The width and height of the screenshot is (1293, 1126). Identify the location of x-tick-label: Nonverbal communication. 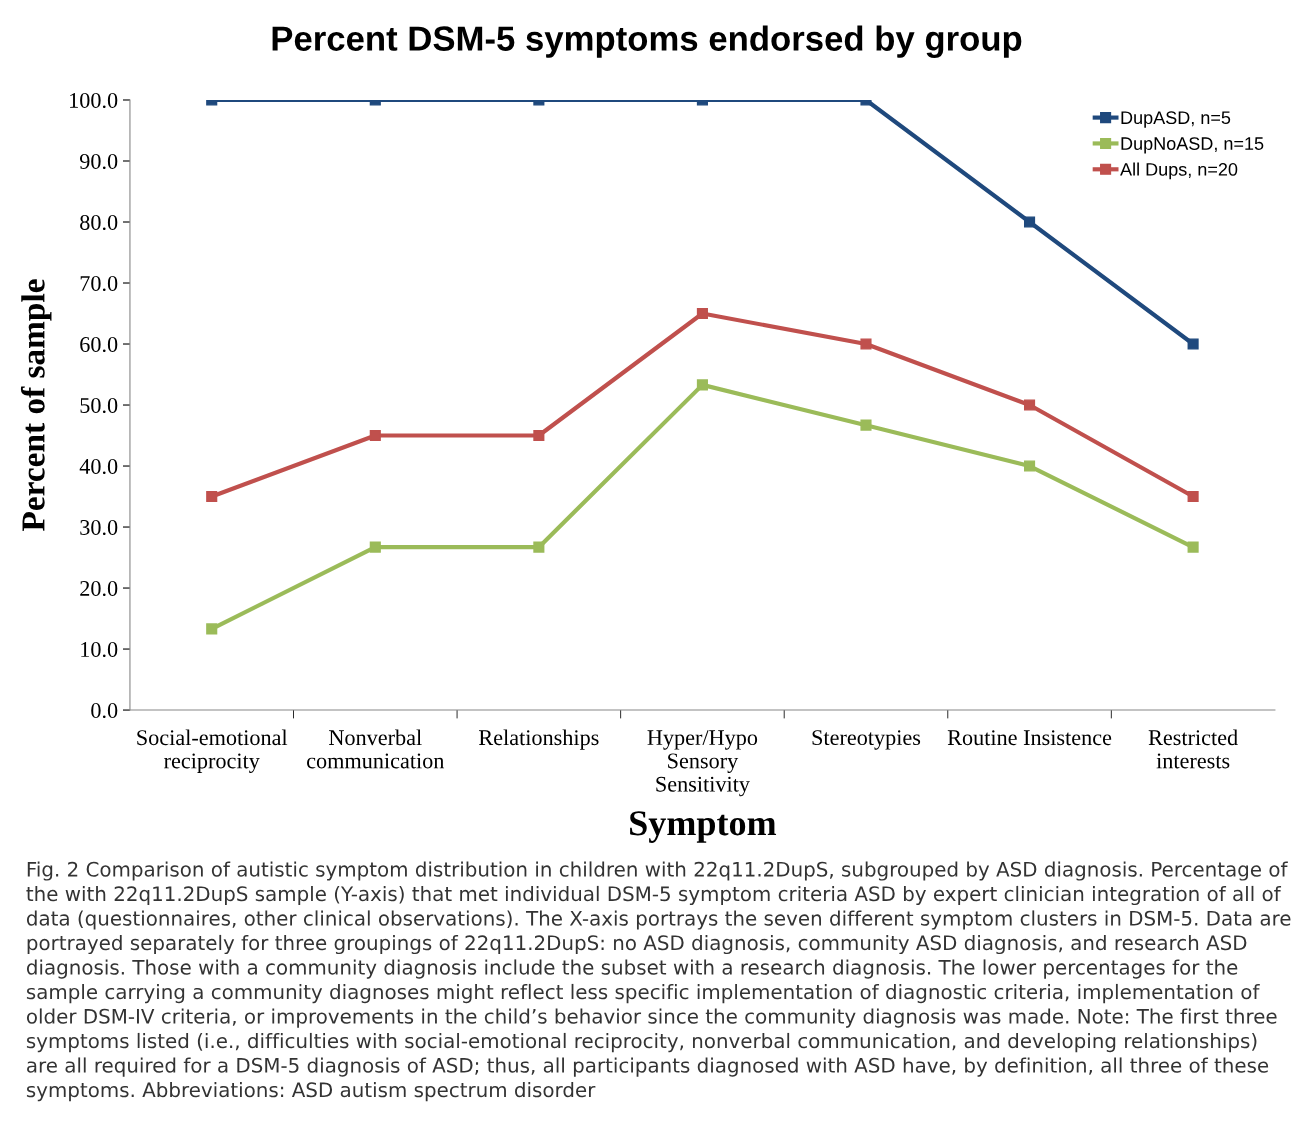
(376, 749).